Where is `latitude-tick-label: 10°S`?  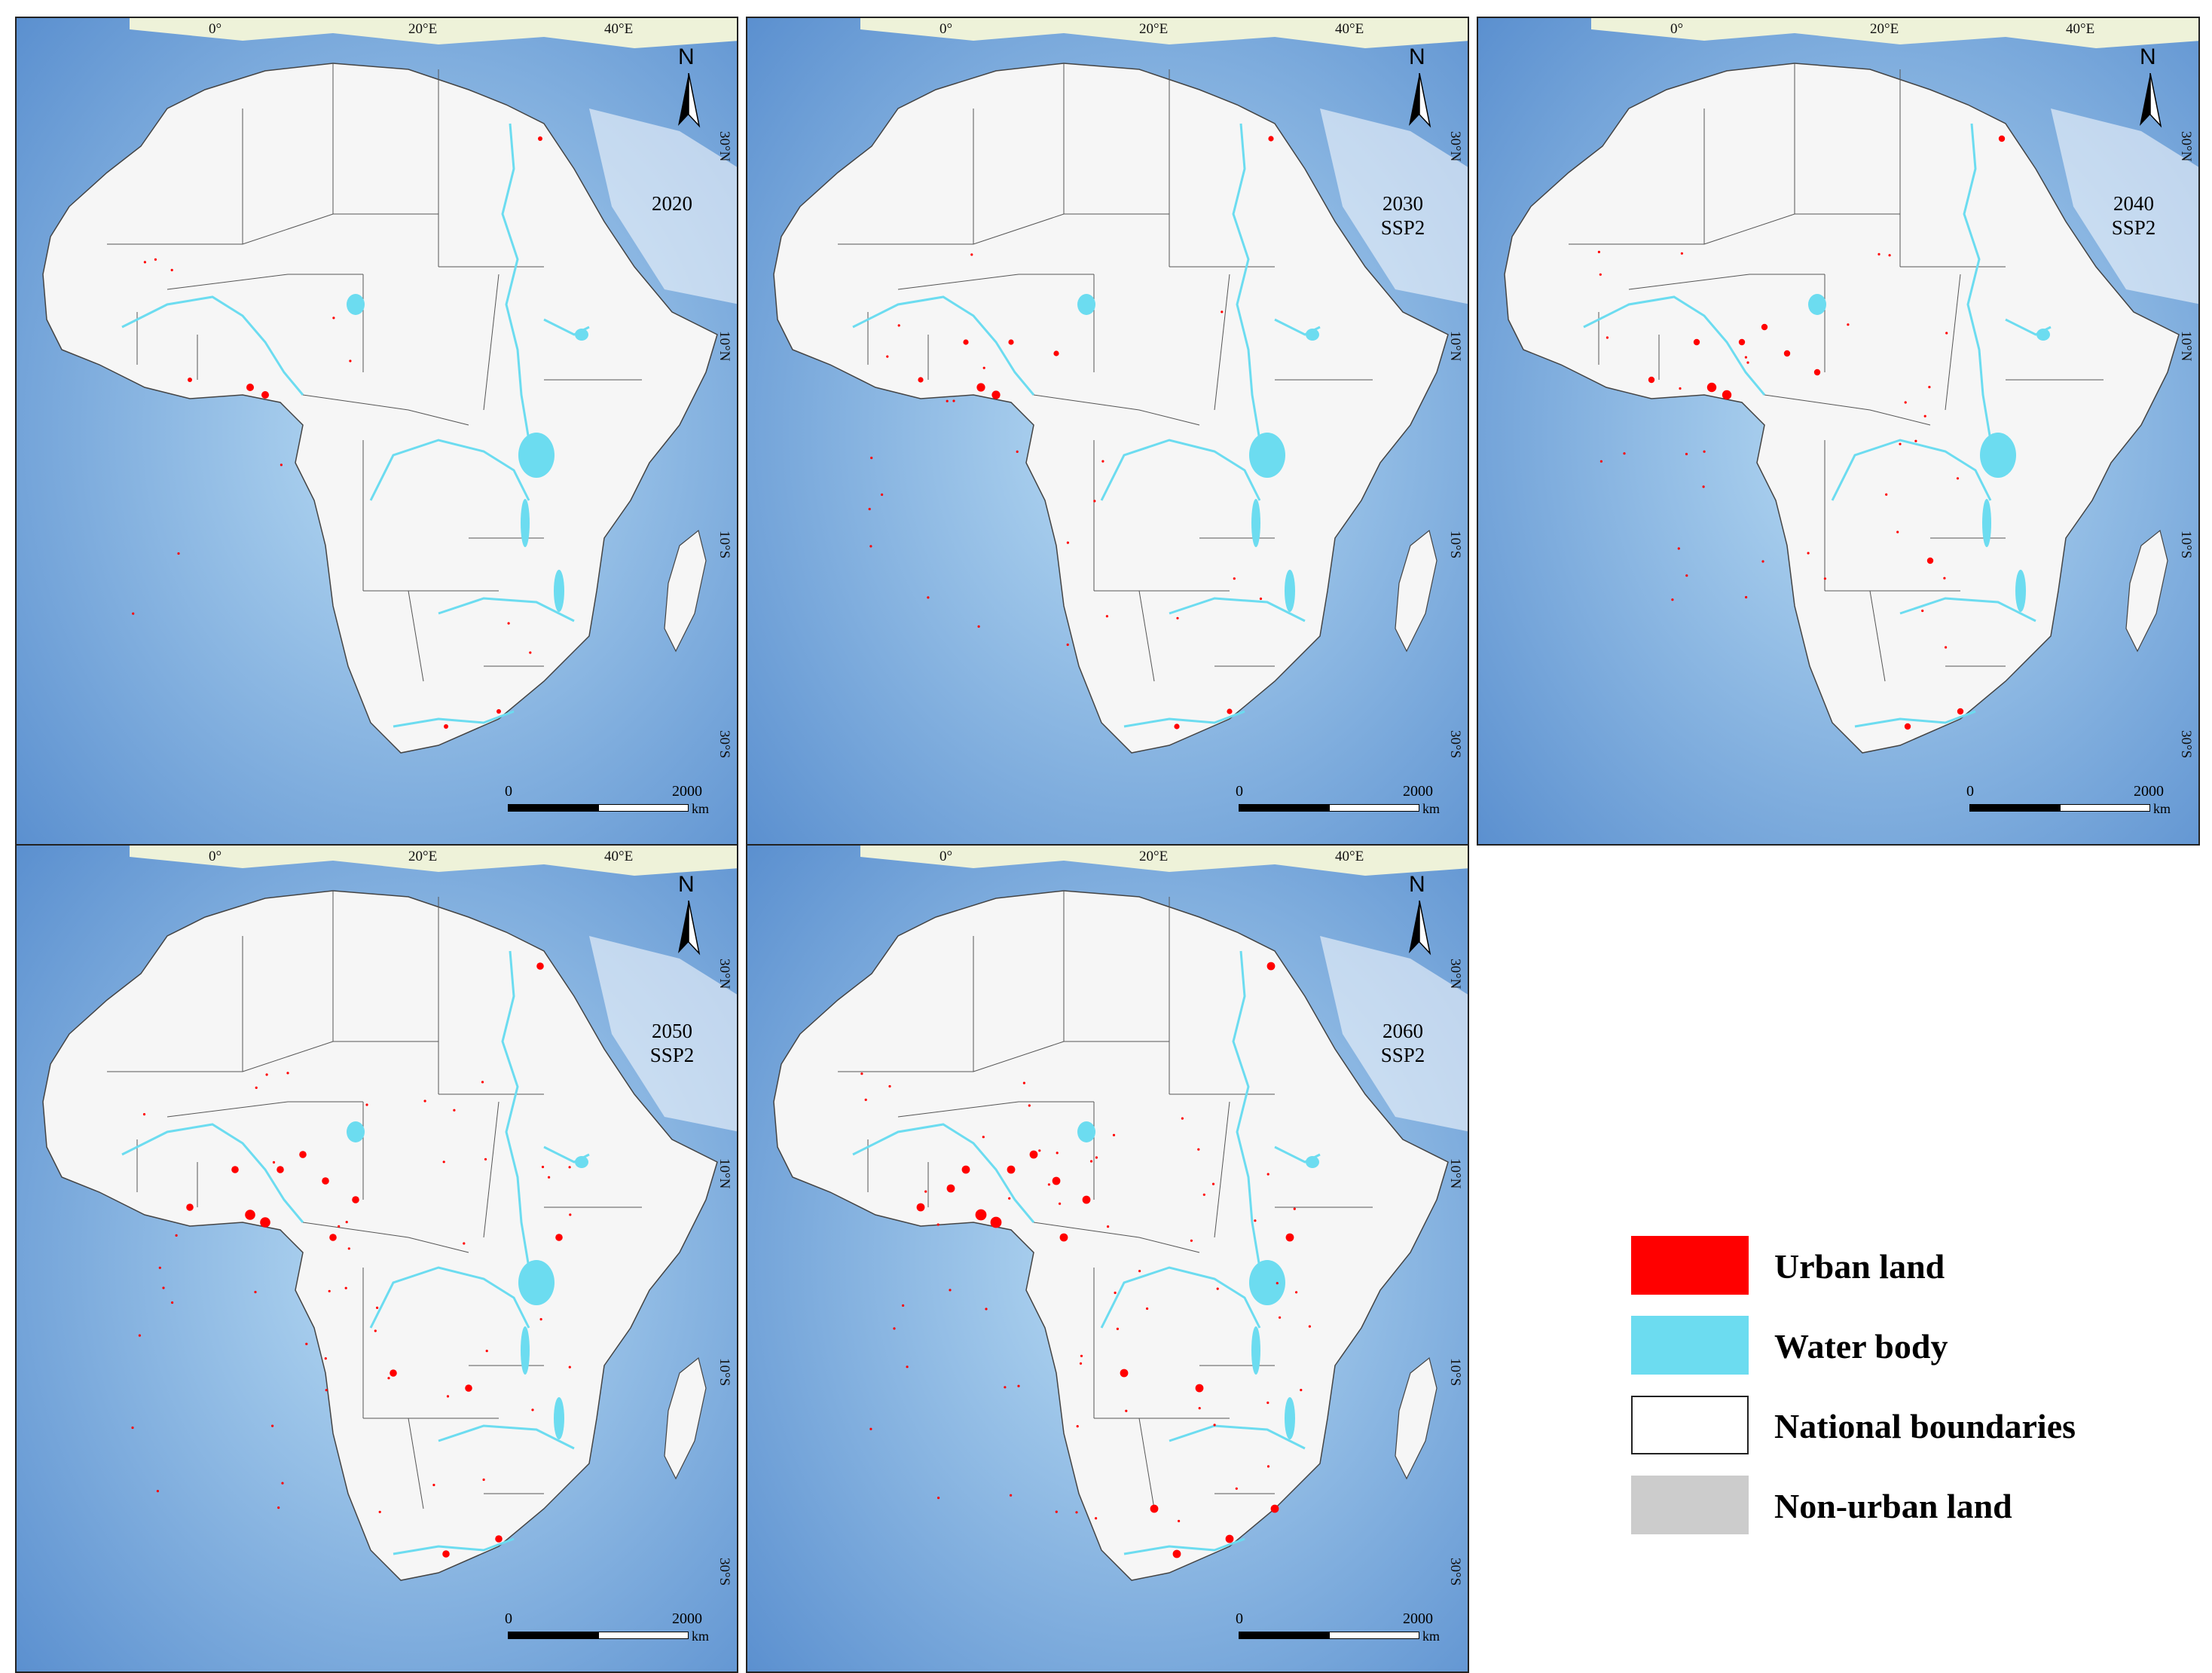
latitude-tick-label: 10°S is located at coordinates (2186, 545).